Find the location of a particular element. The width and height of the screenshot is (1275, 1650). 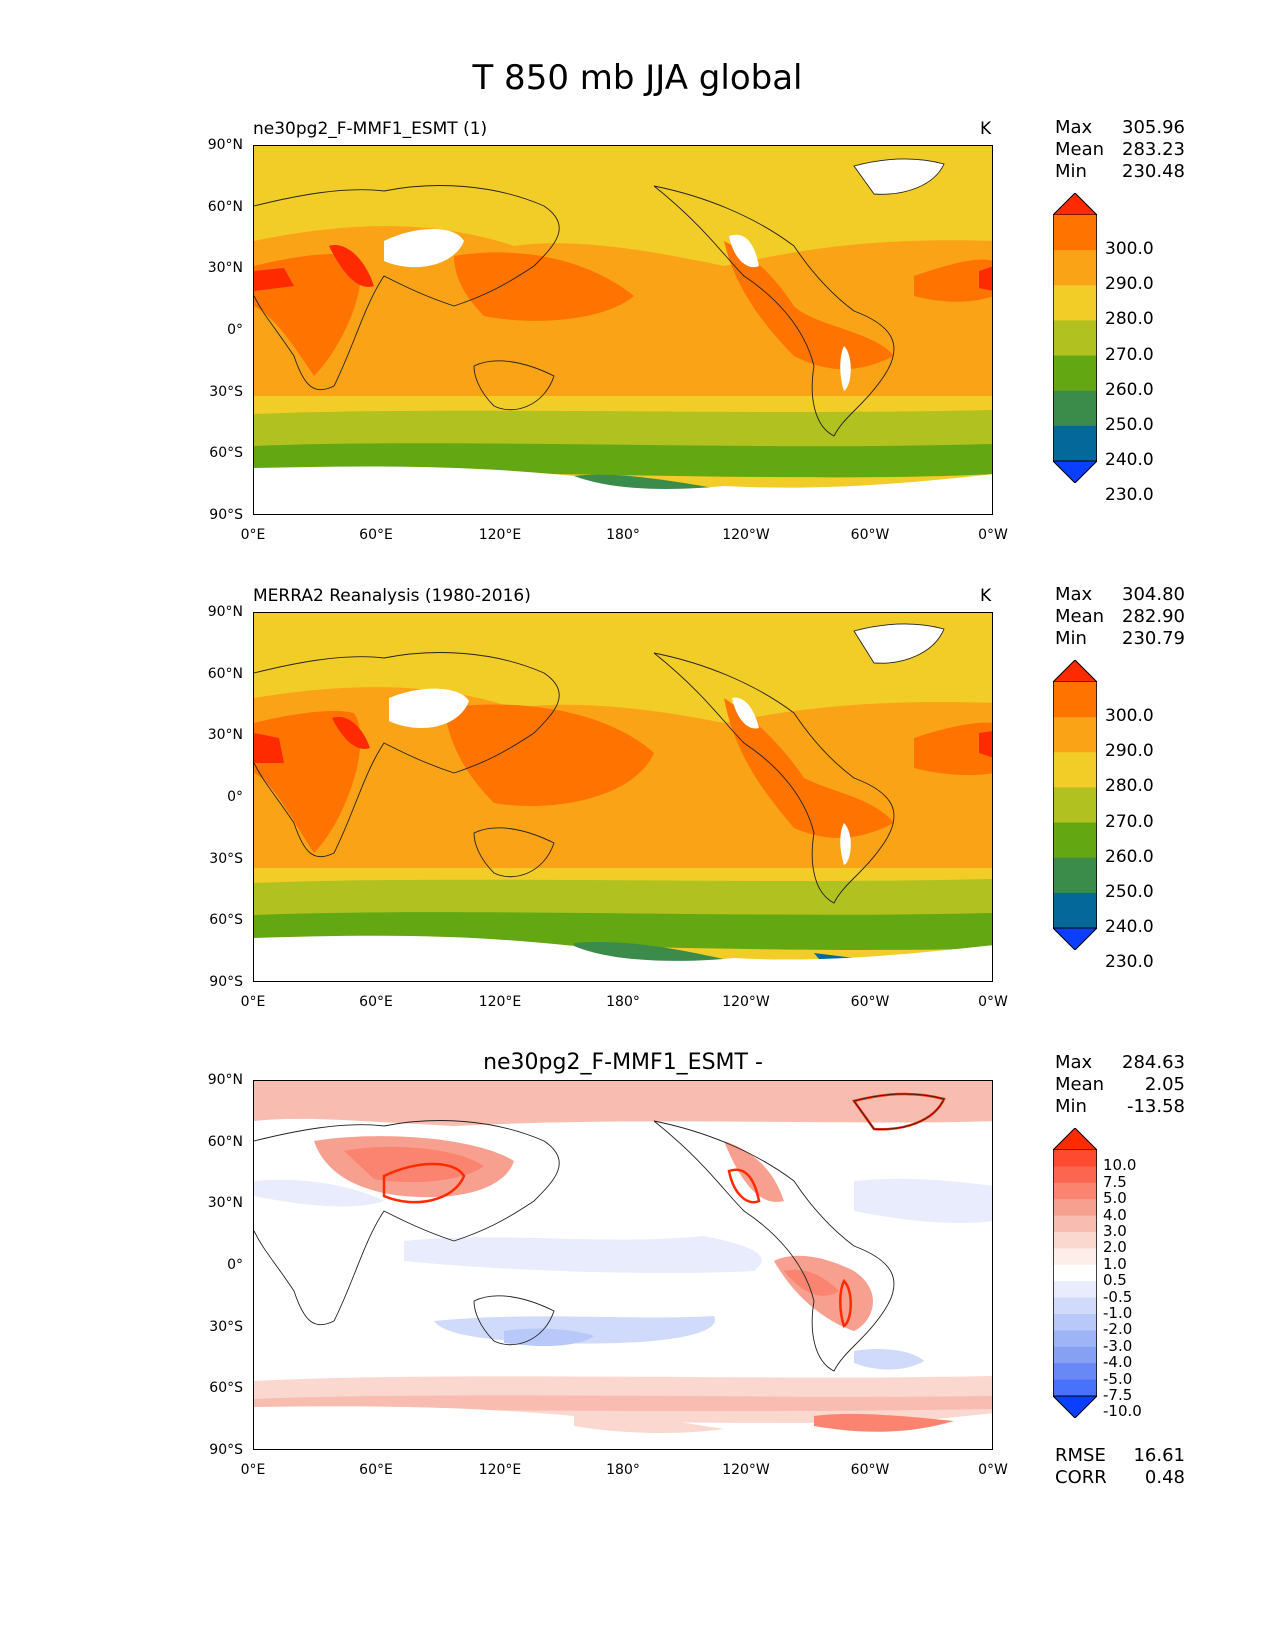

figure-title: T 850 mb JJA global is located at coordinates (637, 78).